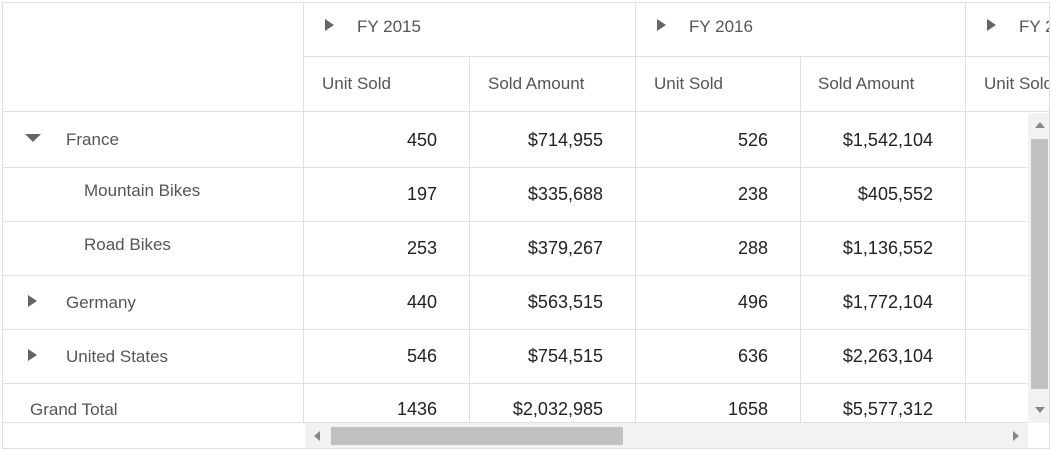 The image size is (1052, 451). I want to click on cell: $2,032,985, so click(557, 409).